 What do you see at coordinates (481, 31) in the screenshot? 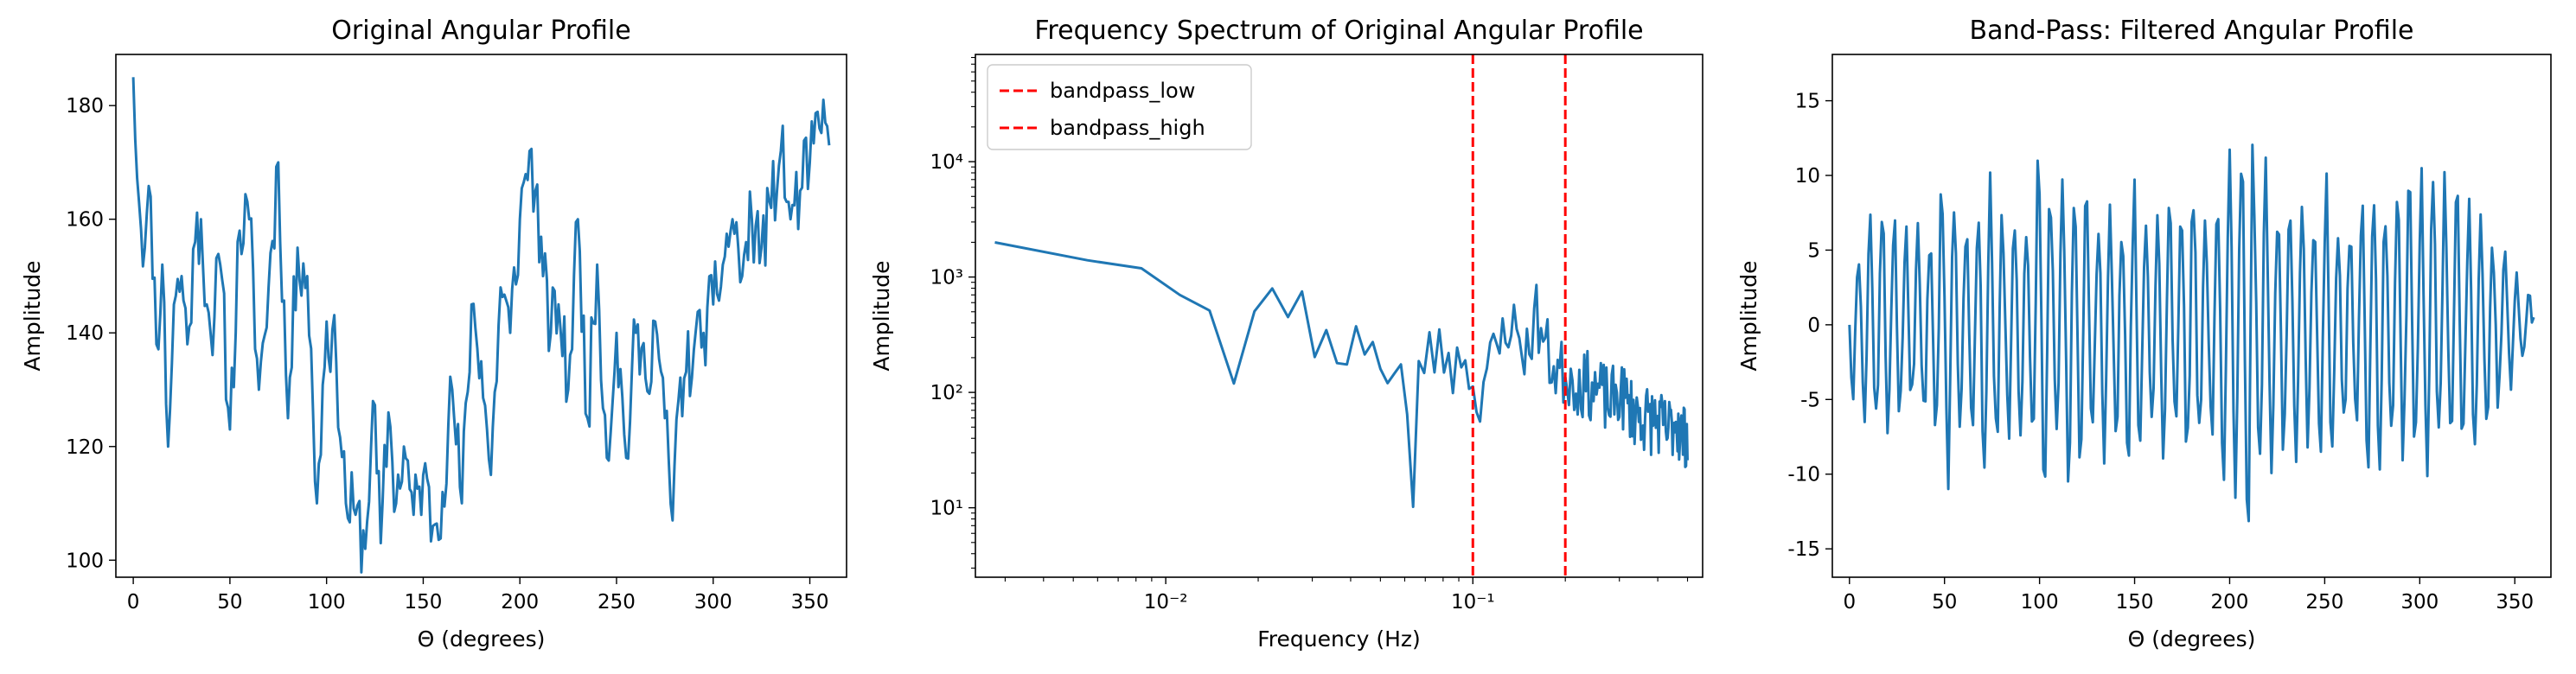
I see `chart-title: Original Angular Profile` at bounding box center [481, 31].